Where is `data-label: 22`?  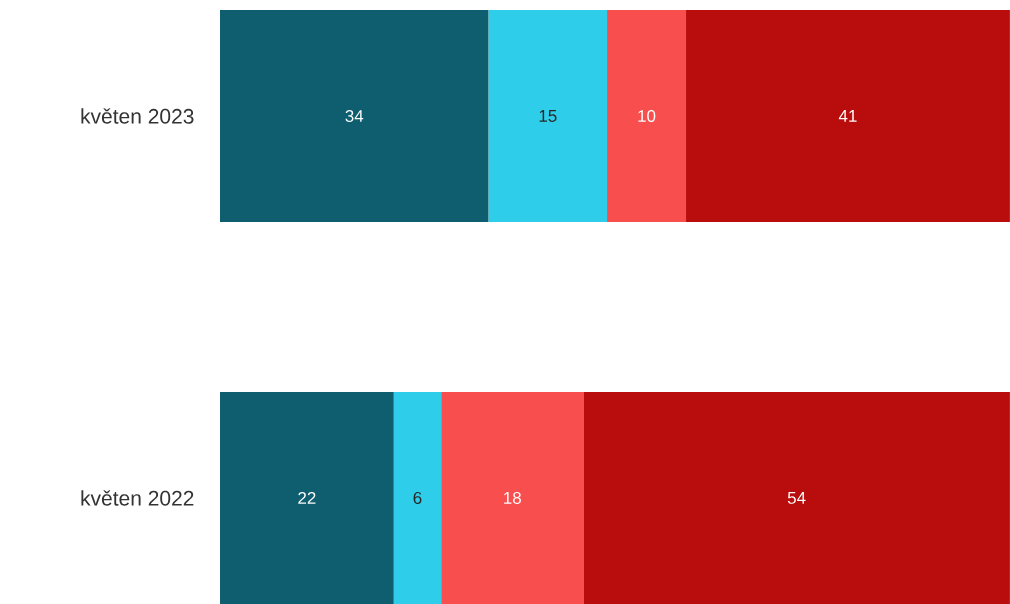
data-label: 22 is located at coordinates (307, 498).